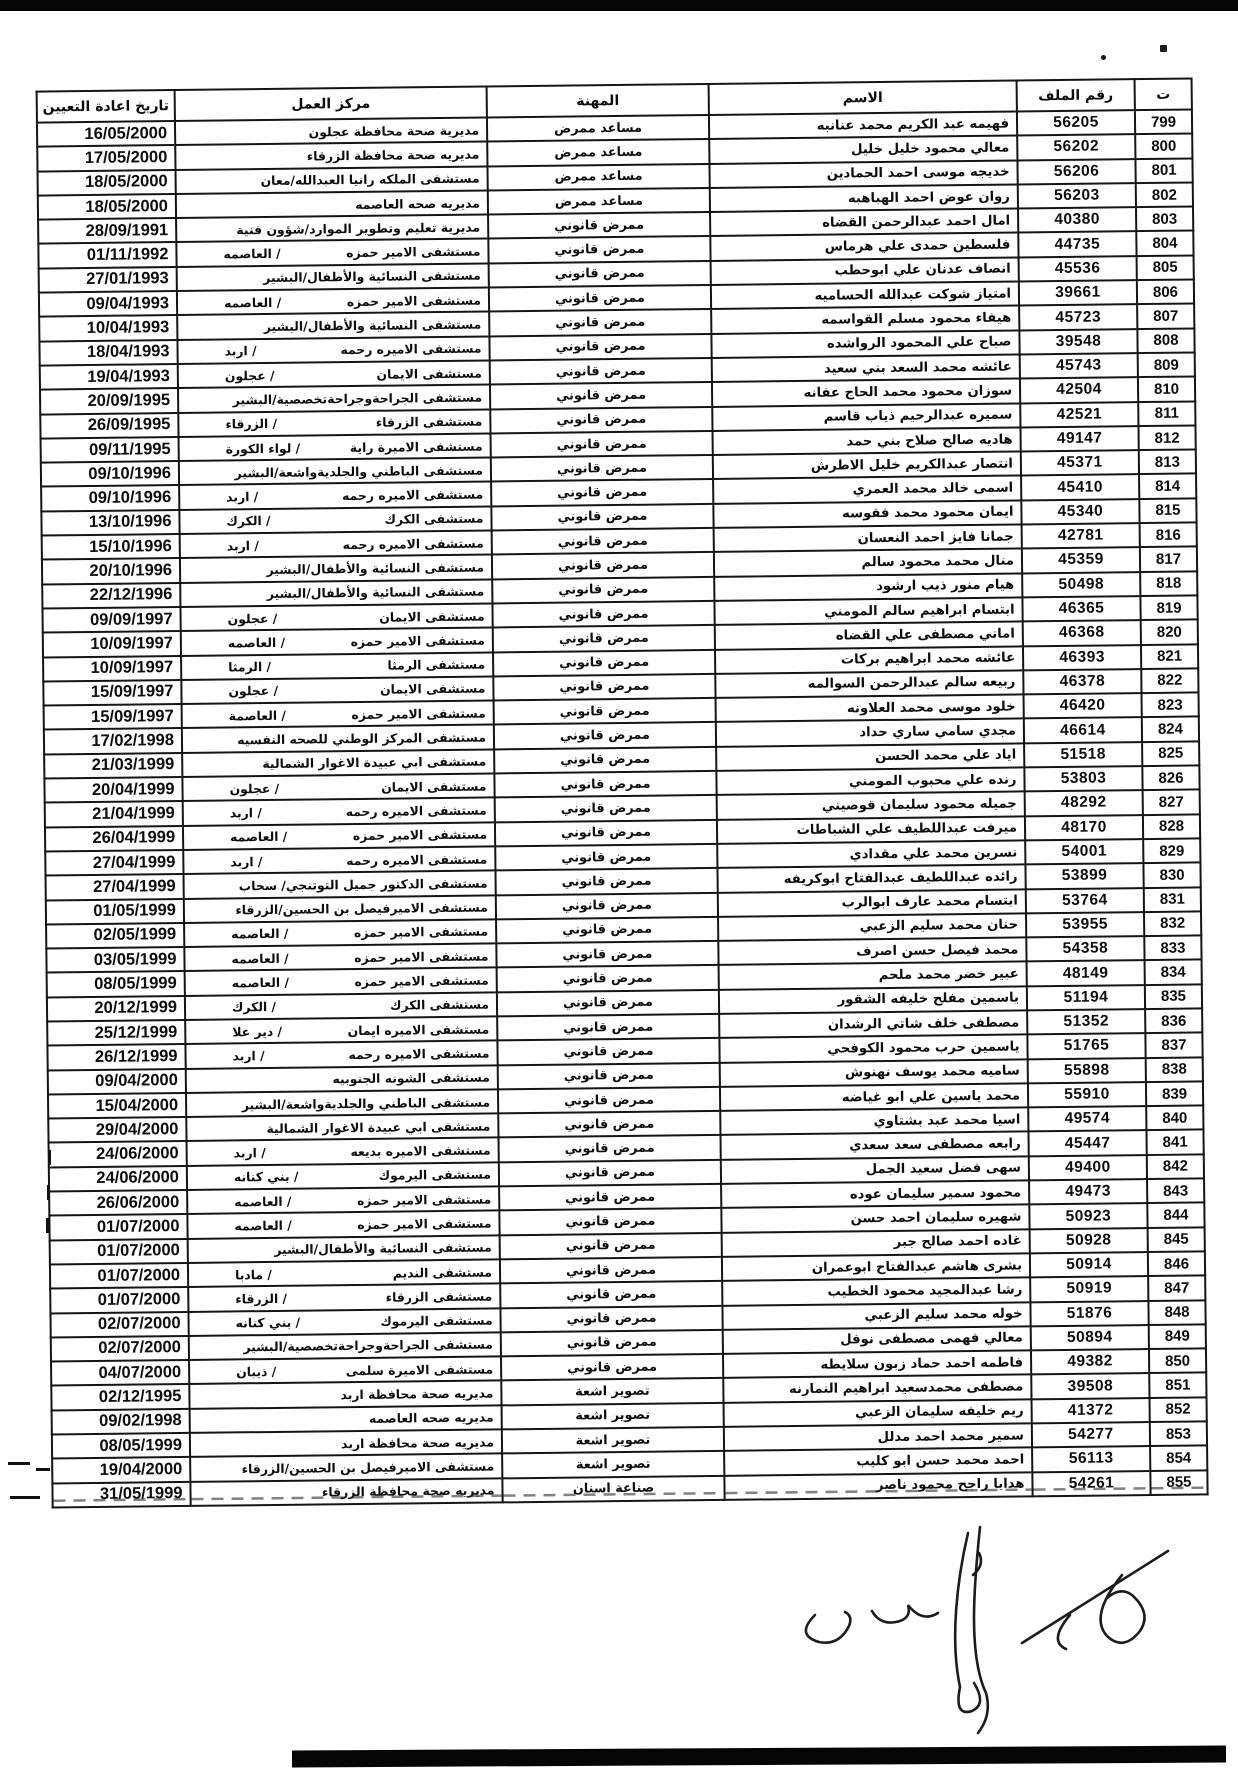 Image resolution: width=1238 pixels, height=1770 pixels. I want to click on work-center-main: مستشفى الاميرة سلمى, so click(419, 1369).